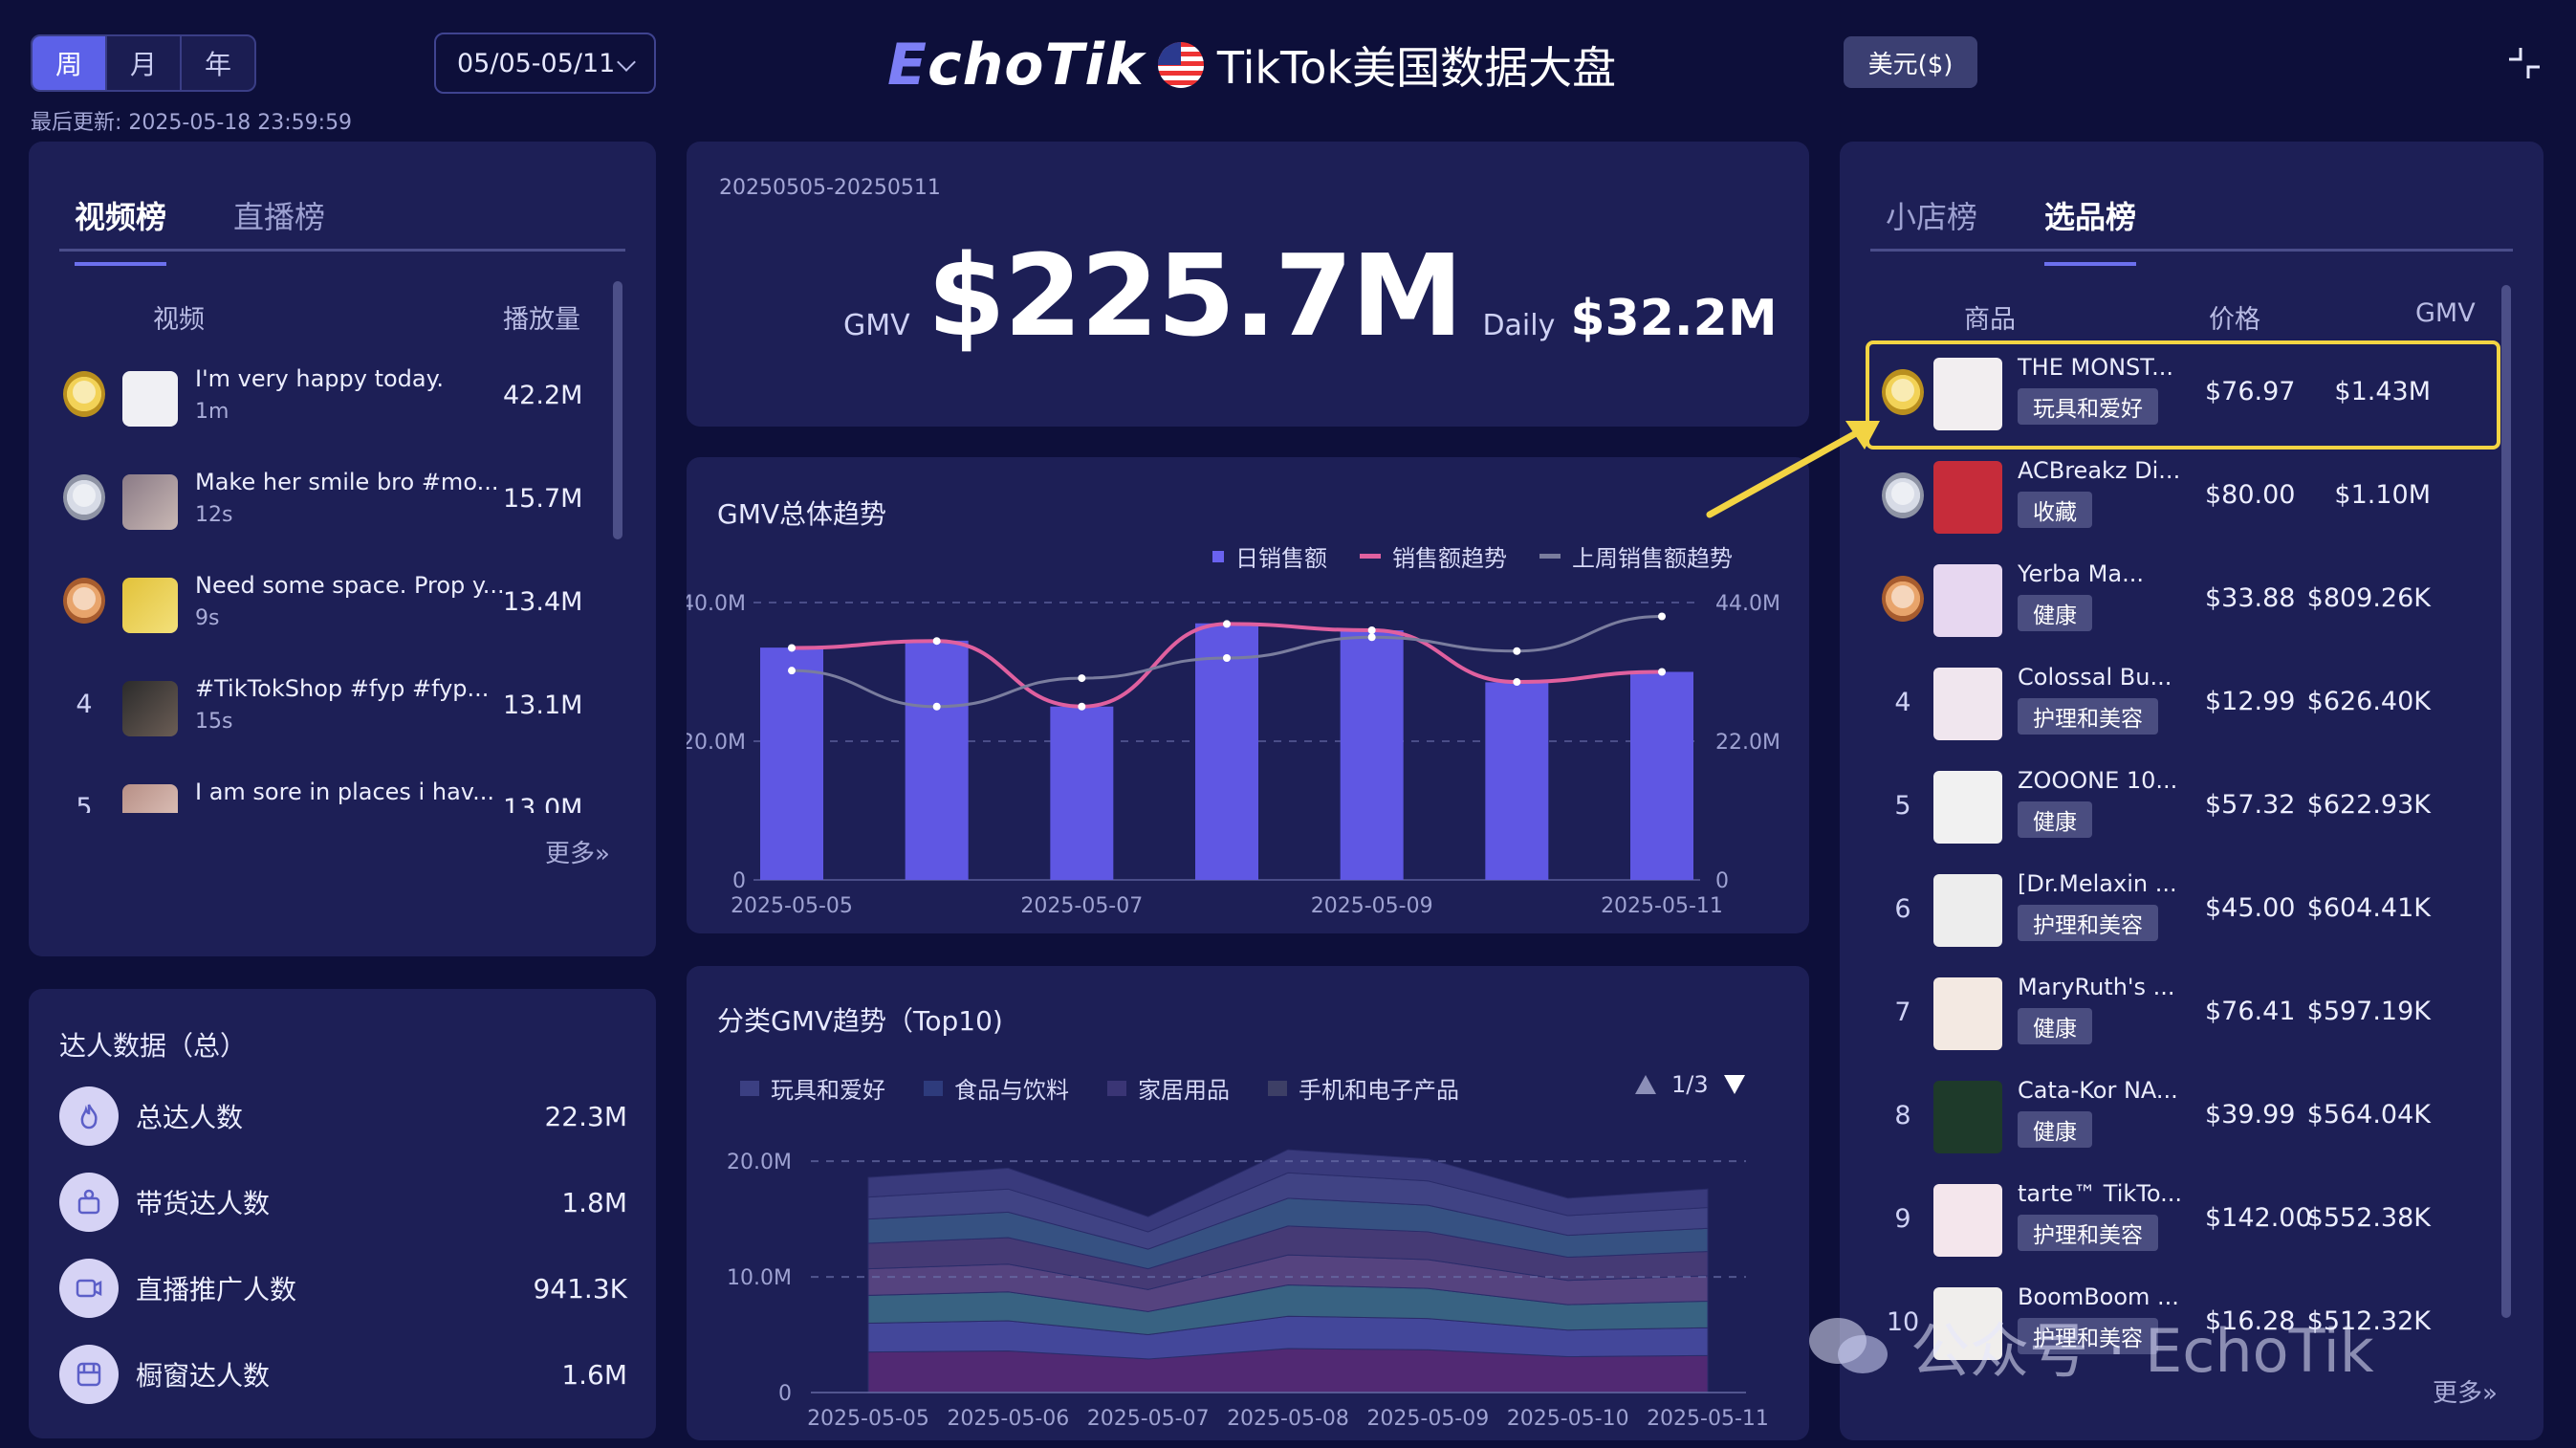  I want to click on video-list-scrollbar, so click(617, 410).